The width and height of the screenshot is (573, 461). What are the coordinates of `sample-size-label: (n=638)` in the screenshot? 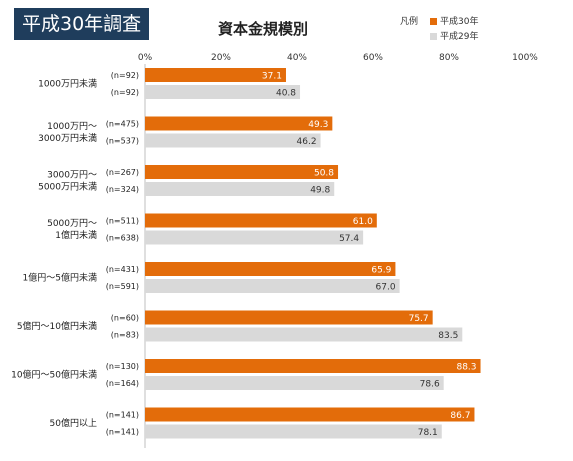 It's located at (122, 238).